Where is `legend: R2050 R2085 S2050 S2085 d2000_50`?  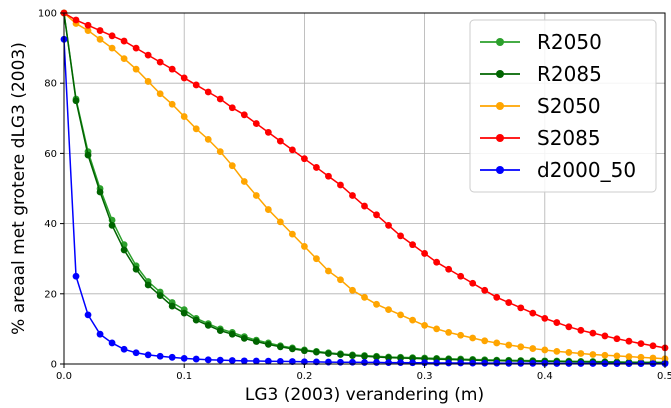 legend: R2050 R2085 S2050 S2085 d2000_50 is located at coordinates (563, 106).